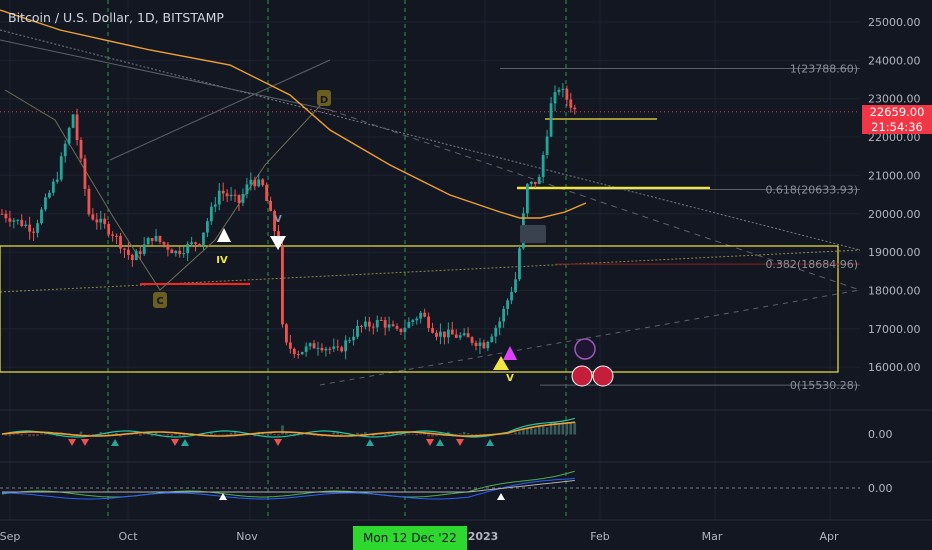  I want to click on chart-title: Bitcoin / U.S. Dollar, 1D, BITSTAMP, so click(116, 17).